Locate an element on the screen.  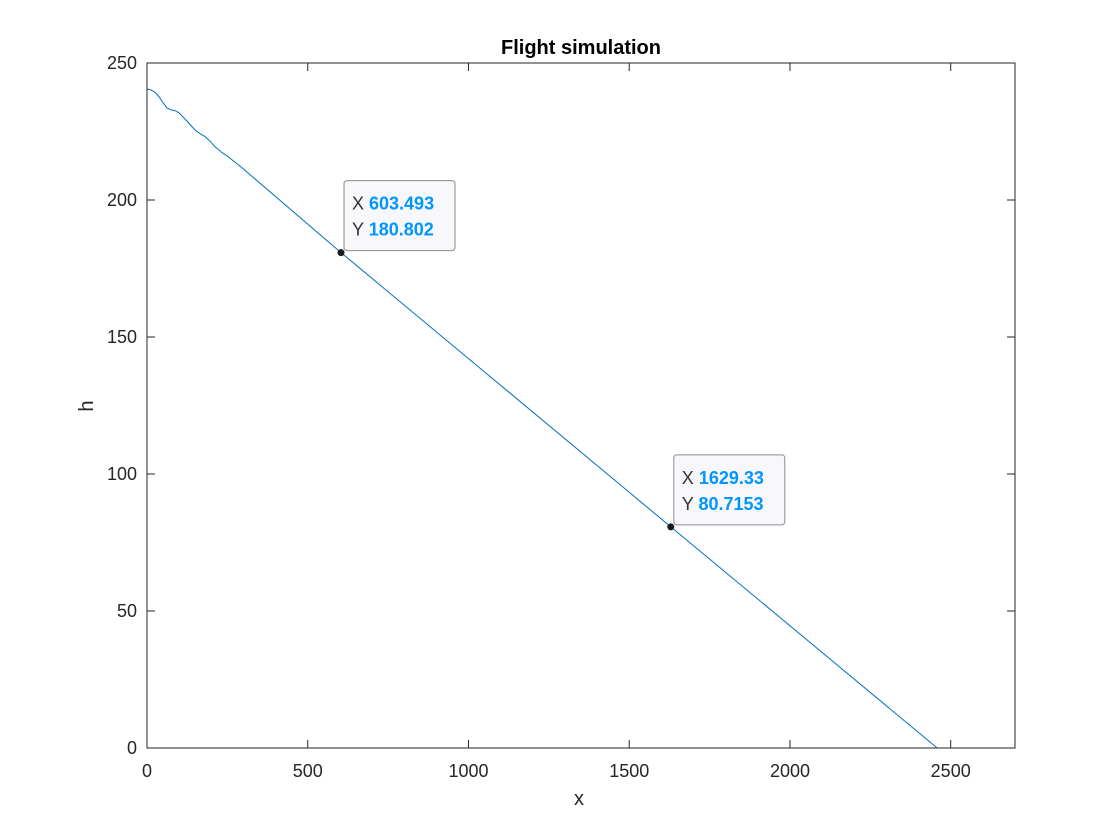
datatip-x-row: X 603.493 is located at coordinates (393, 204).